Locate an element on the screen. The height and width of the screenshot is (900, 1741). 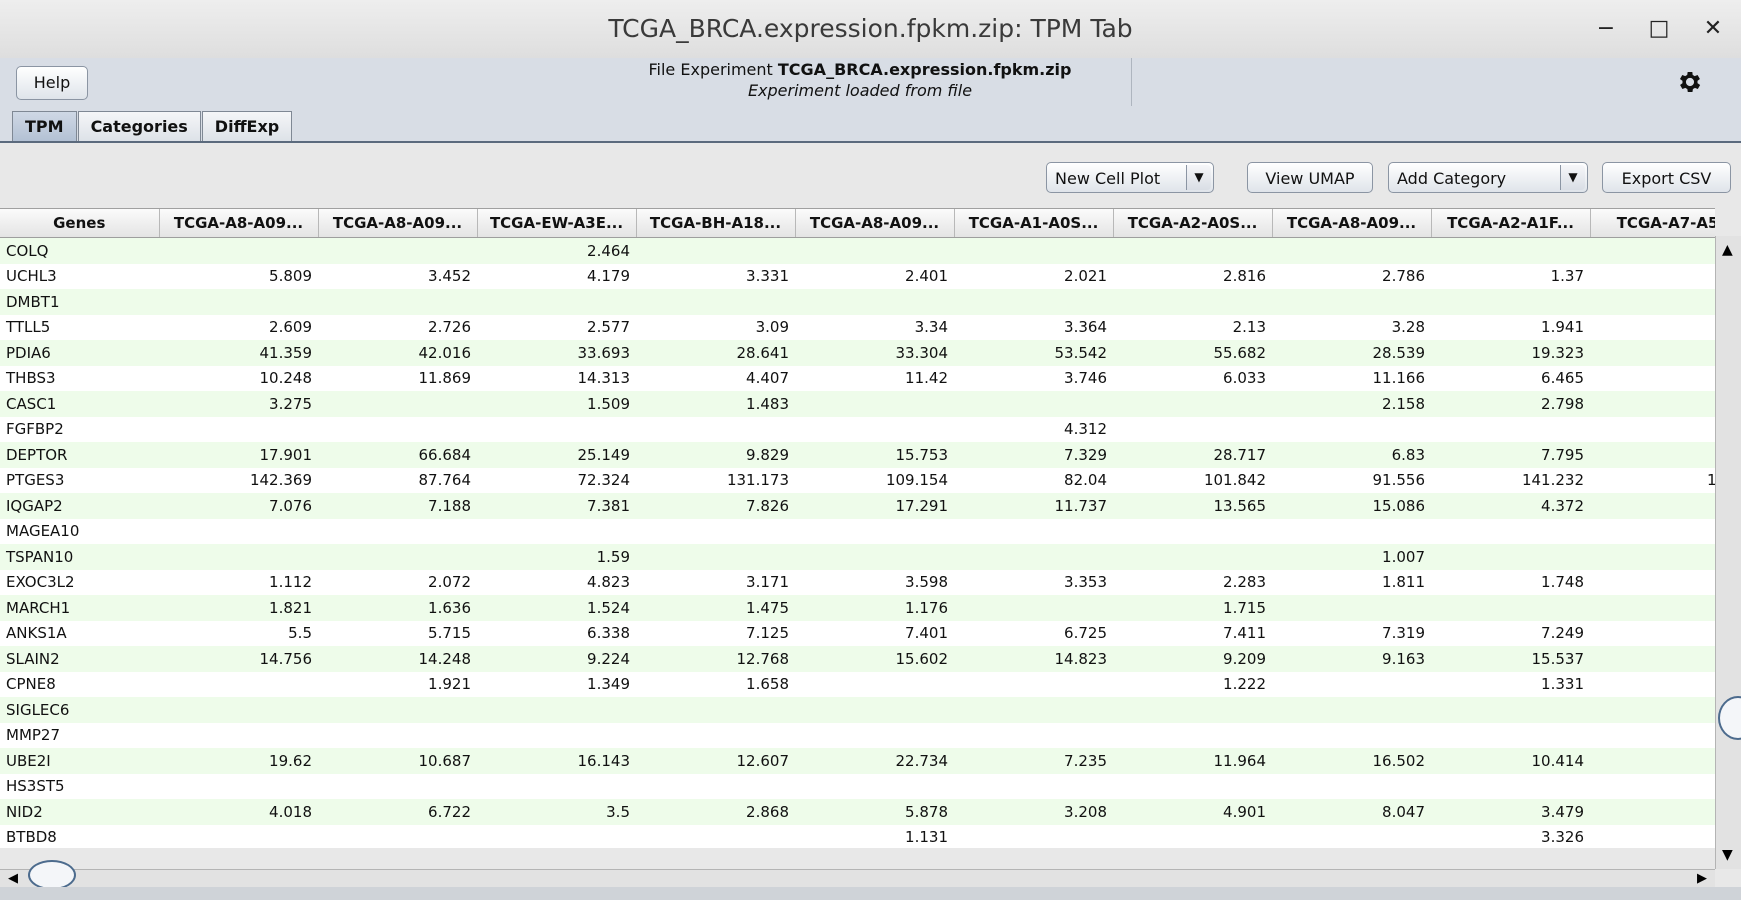
value-cell: 2.7 is located at coordinates (1652, 557).